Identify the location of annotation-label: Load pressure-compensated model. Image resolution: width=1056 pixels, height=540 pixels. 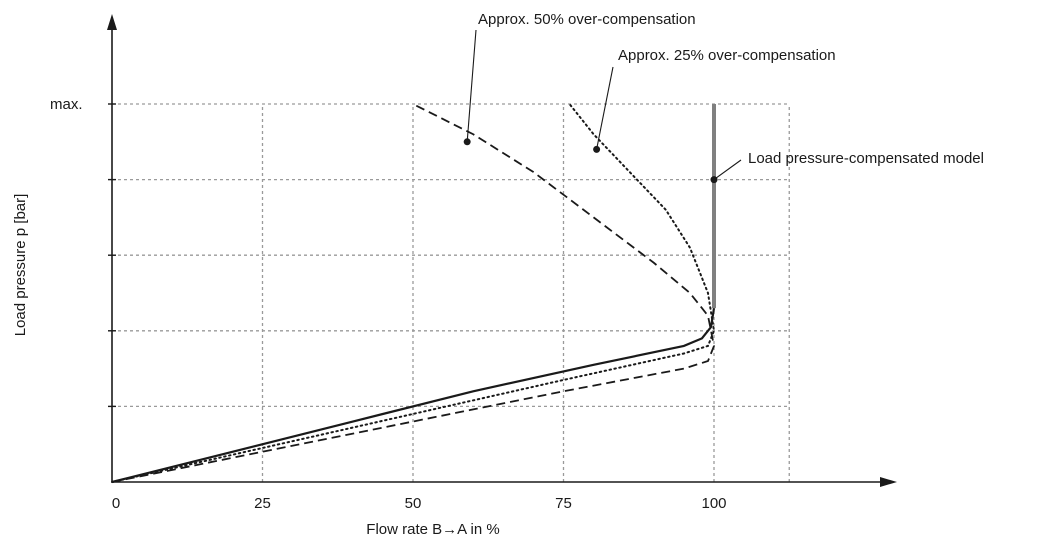
(866, 158).